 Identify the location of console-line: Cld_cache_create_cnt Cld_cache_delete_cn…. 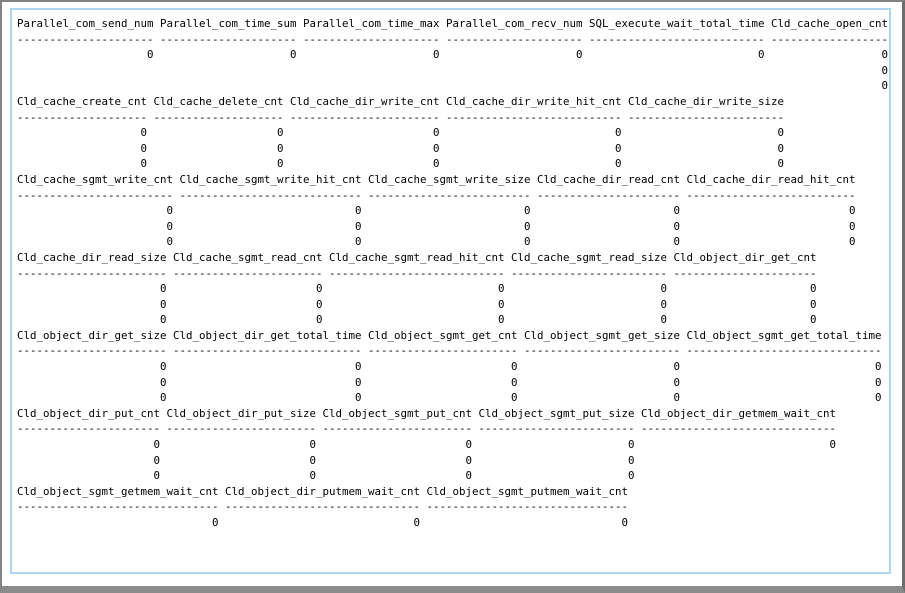
(401, 101).